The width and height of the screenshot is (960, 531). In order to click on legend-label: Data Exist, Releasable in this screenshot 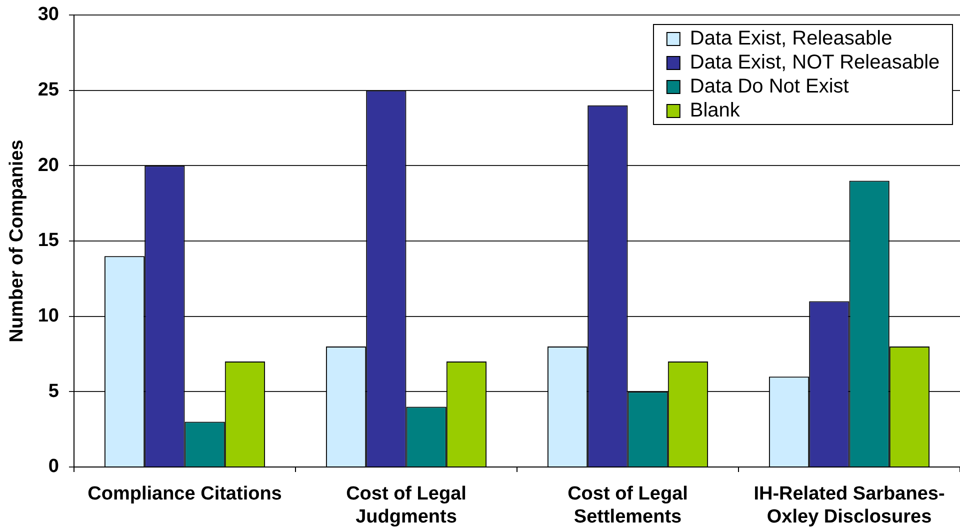, I will do `click(791, 39)`.